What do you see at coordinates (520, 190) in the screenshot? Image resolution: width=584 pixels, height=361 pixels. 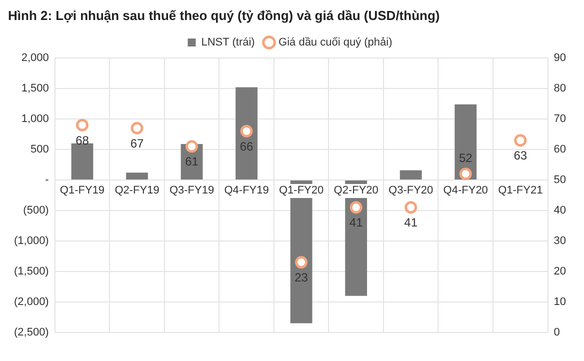 I see `x-tick-label: Q1-FY21` at bounding box center [520, 190].